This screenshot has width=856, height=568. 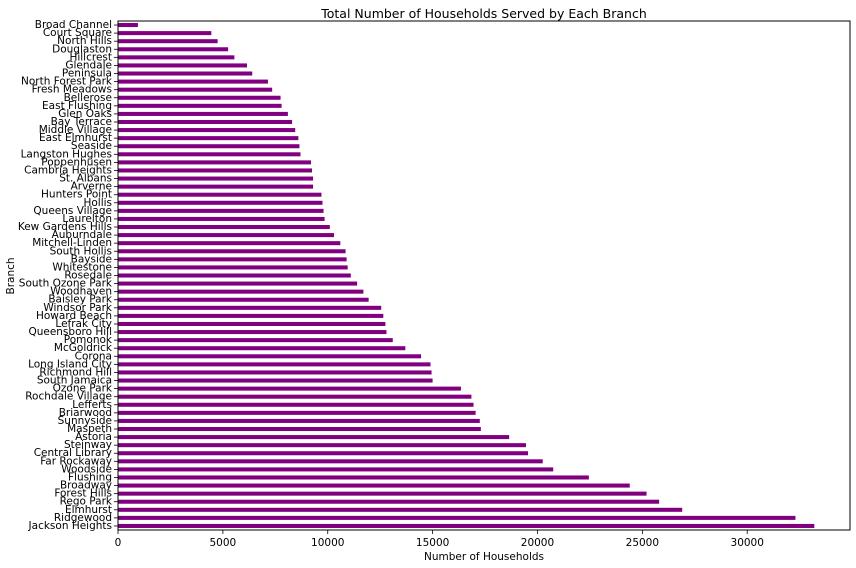 What do you see at coordinates (70, 526) in the screenshot?
I see `y-tick-label: Jackson Heights` at bounding box center [70, 526].